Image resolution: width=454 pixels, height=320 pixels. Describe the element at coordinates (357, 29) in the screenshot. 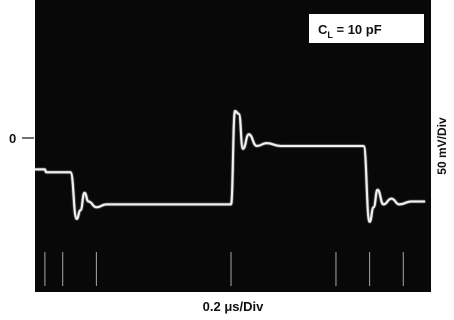

I see `annotation-suffix: = 10 pF` at that location.